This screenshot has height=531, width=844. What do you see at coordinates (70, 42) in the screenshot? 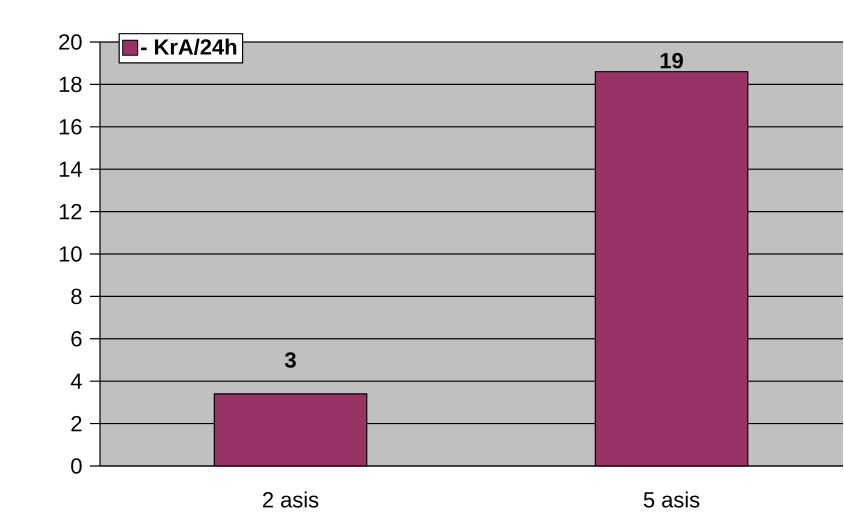
I see `y-tick-label: 20` at bounding box center [70, 42].